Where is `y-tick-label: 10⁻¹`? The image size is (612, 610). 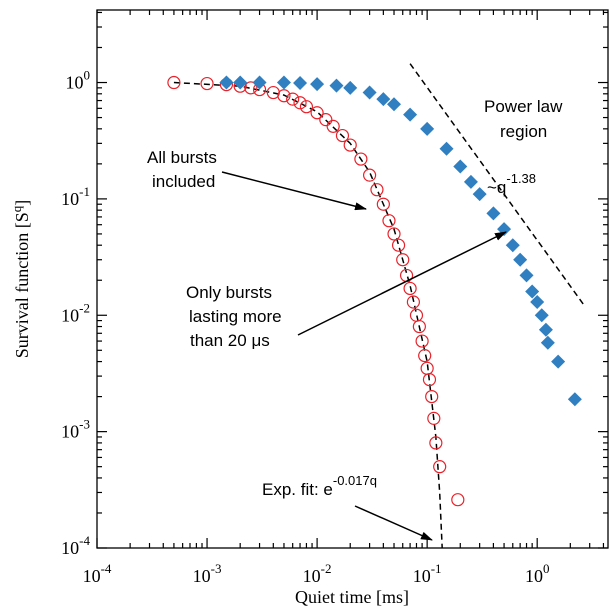
y-tick-label: 10⁻¹ is located at coordinates (75, 196).